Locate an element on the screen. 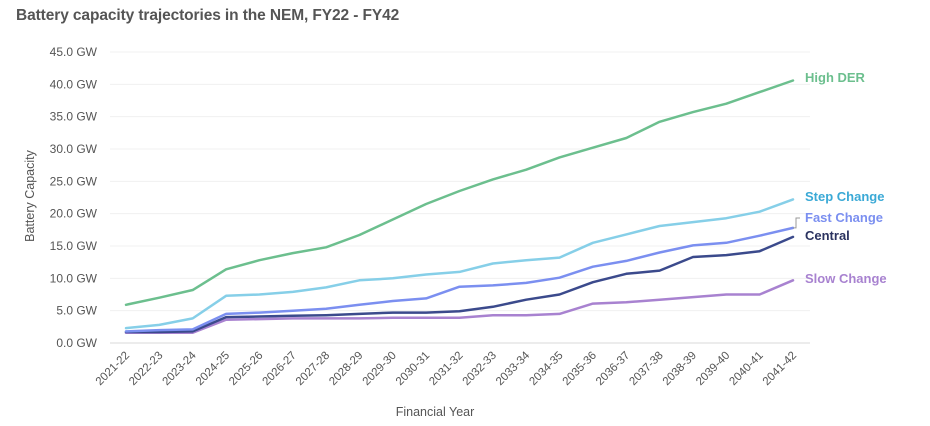 The width and height of the screenshot is (930, 426). y-axis-label: Battery Capacity is located at coordinates (30, 195).